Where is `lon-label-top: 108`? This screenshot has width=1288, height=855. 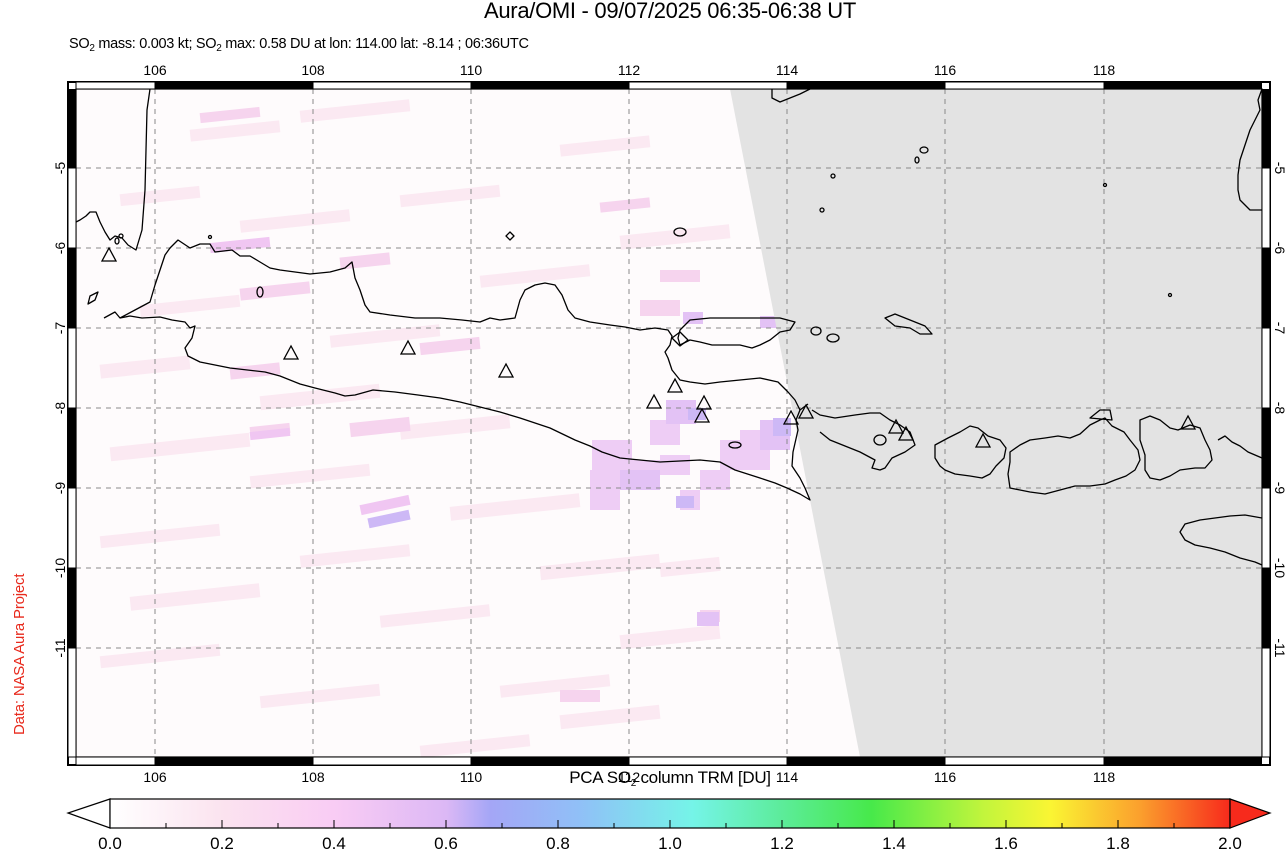 lon-label-top: 108 is located at coordinates (313, 70).